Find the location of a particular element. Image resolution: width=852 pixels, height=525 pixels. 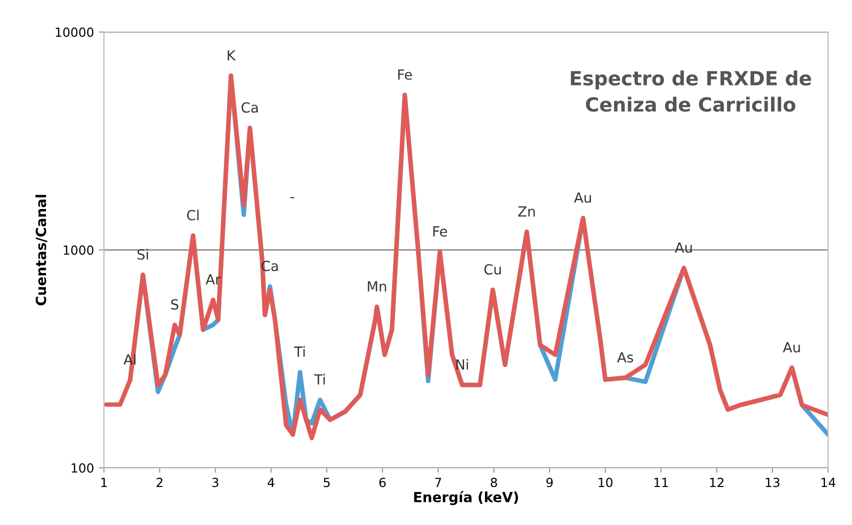

y-tick-label: 1000 is located at coordinates (79, 250).